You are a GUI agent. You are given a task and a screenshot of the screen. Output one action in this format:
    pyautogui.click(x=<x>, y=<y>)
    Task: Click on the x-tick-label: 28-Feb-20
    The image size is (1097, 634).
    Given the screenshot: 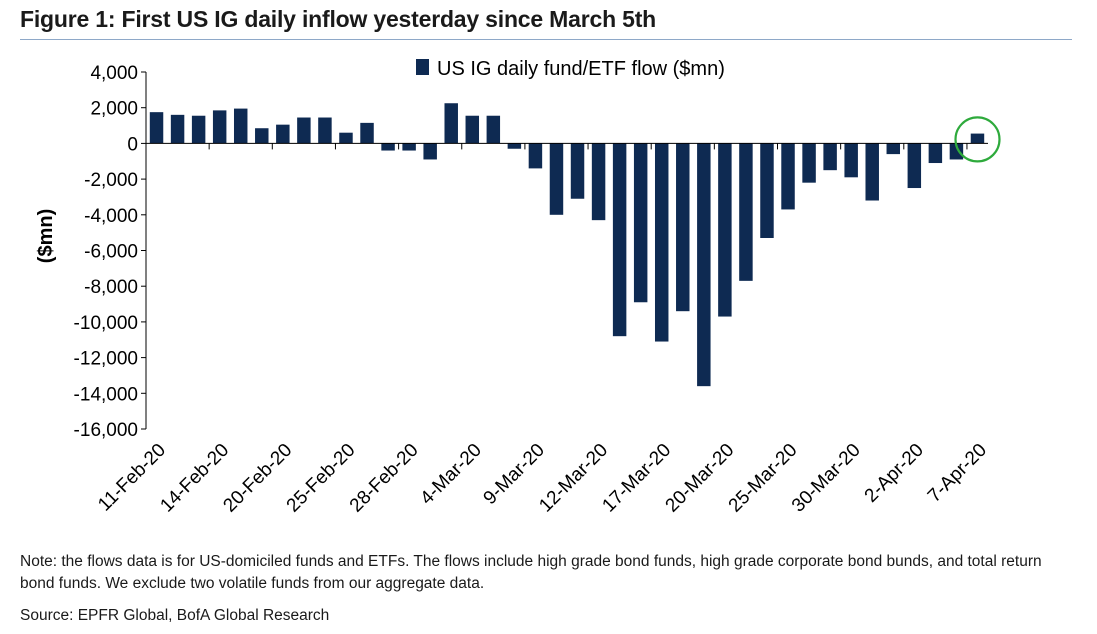 What is the action you would take?
    pyautogui.click(x=384, y=478)
    